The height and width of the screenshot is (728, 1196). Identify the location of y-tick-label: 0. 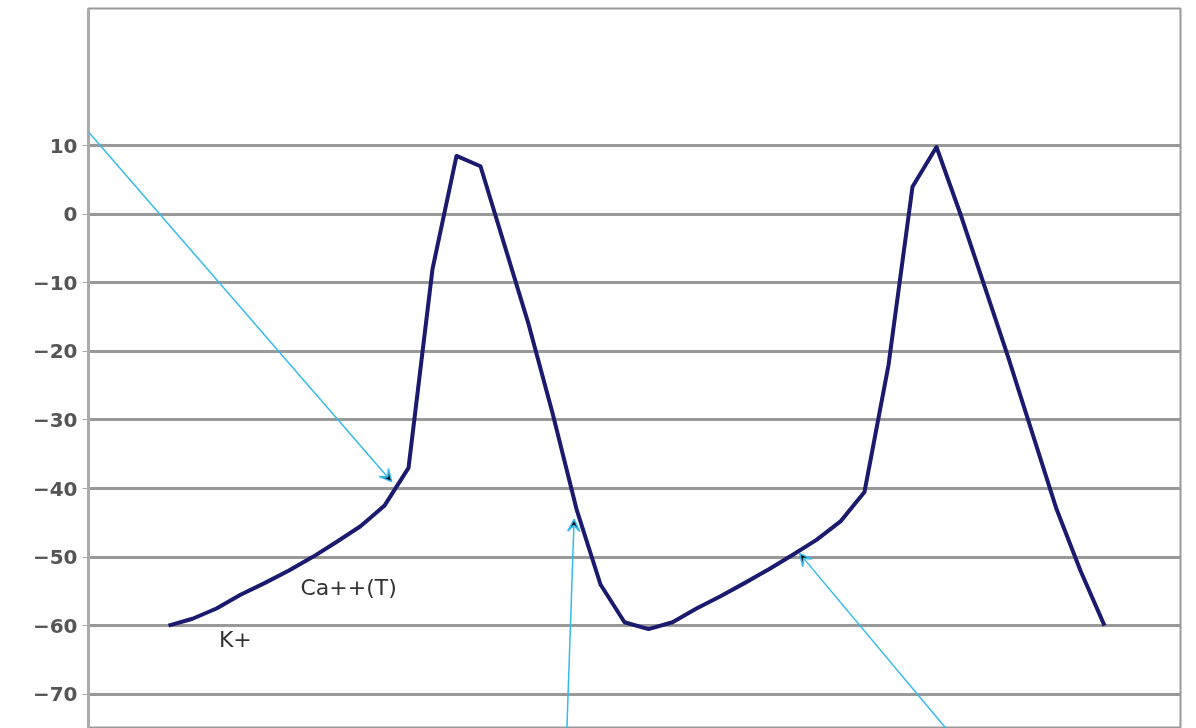
(70, 214).